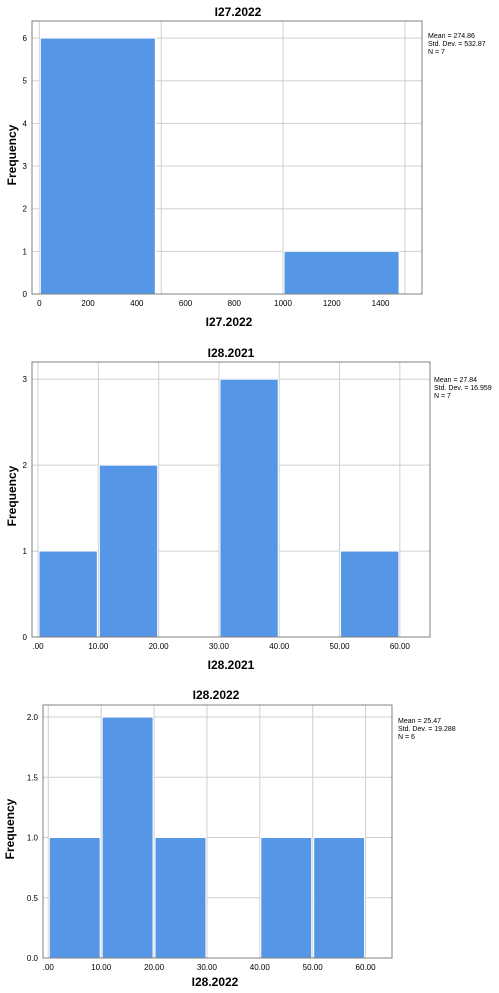 This screenshot has width=499, height=993. What do you see at coordinates (39, 303) in the screenshot?
I see `x-tick-label: 0` at bounding box center [39, 303].